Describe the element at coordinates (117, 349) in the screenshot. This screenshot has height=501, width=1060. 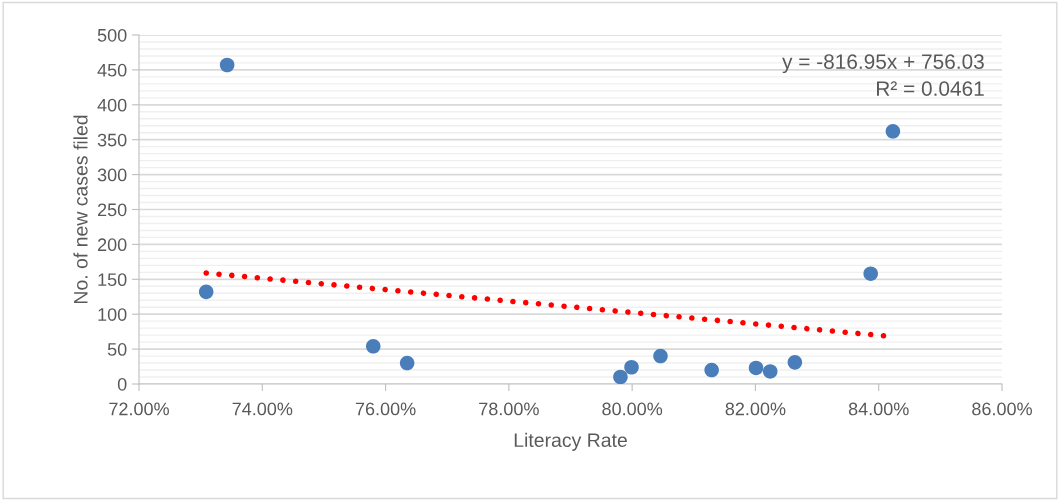
I see `y-tick-label: 50` at that location.